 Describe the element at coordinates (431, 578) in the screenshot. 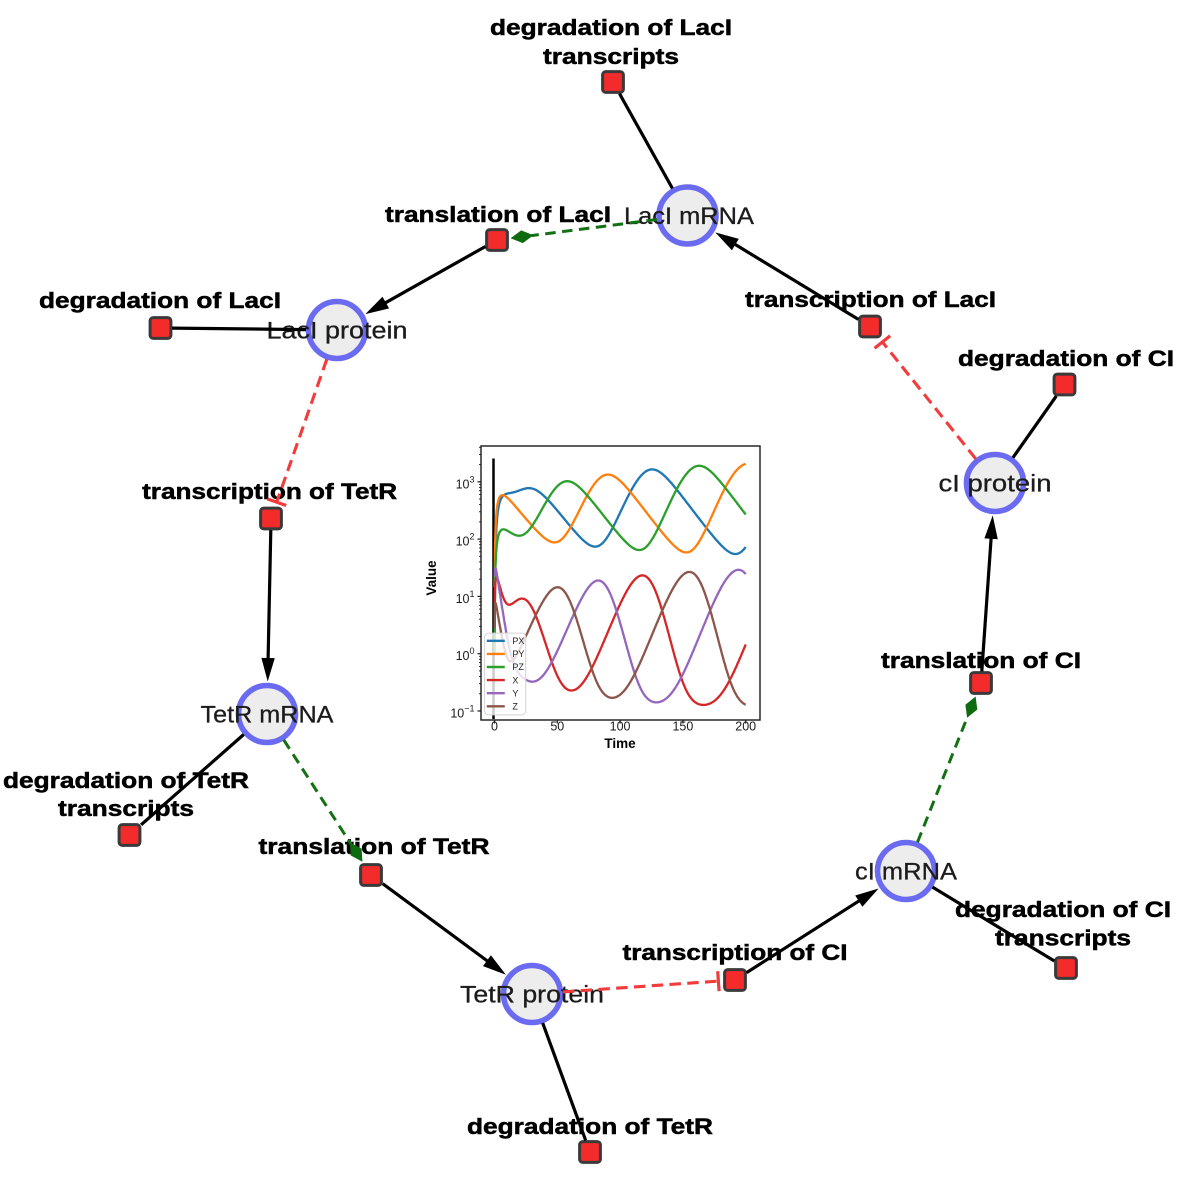

I see `svg-text: Value` at that location.